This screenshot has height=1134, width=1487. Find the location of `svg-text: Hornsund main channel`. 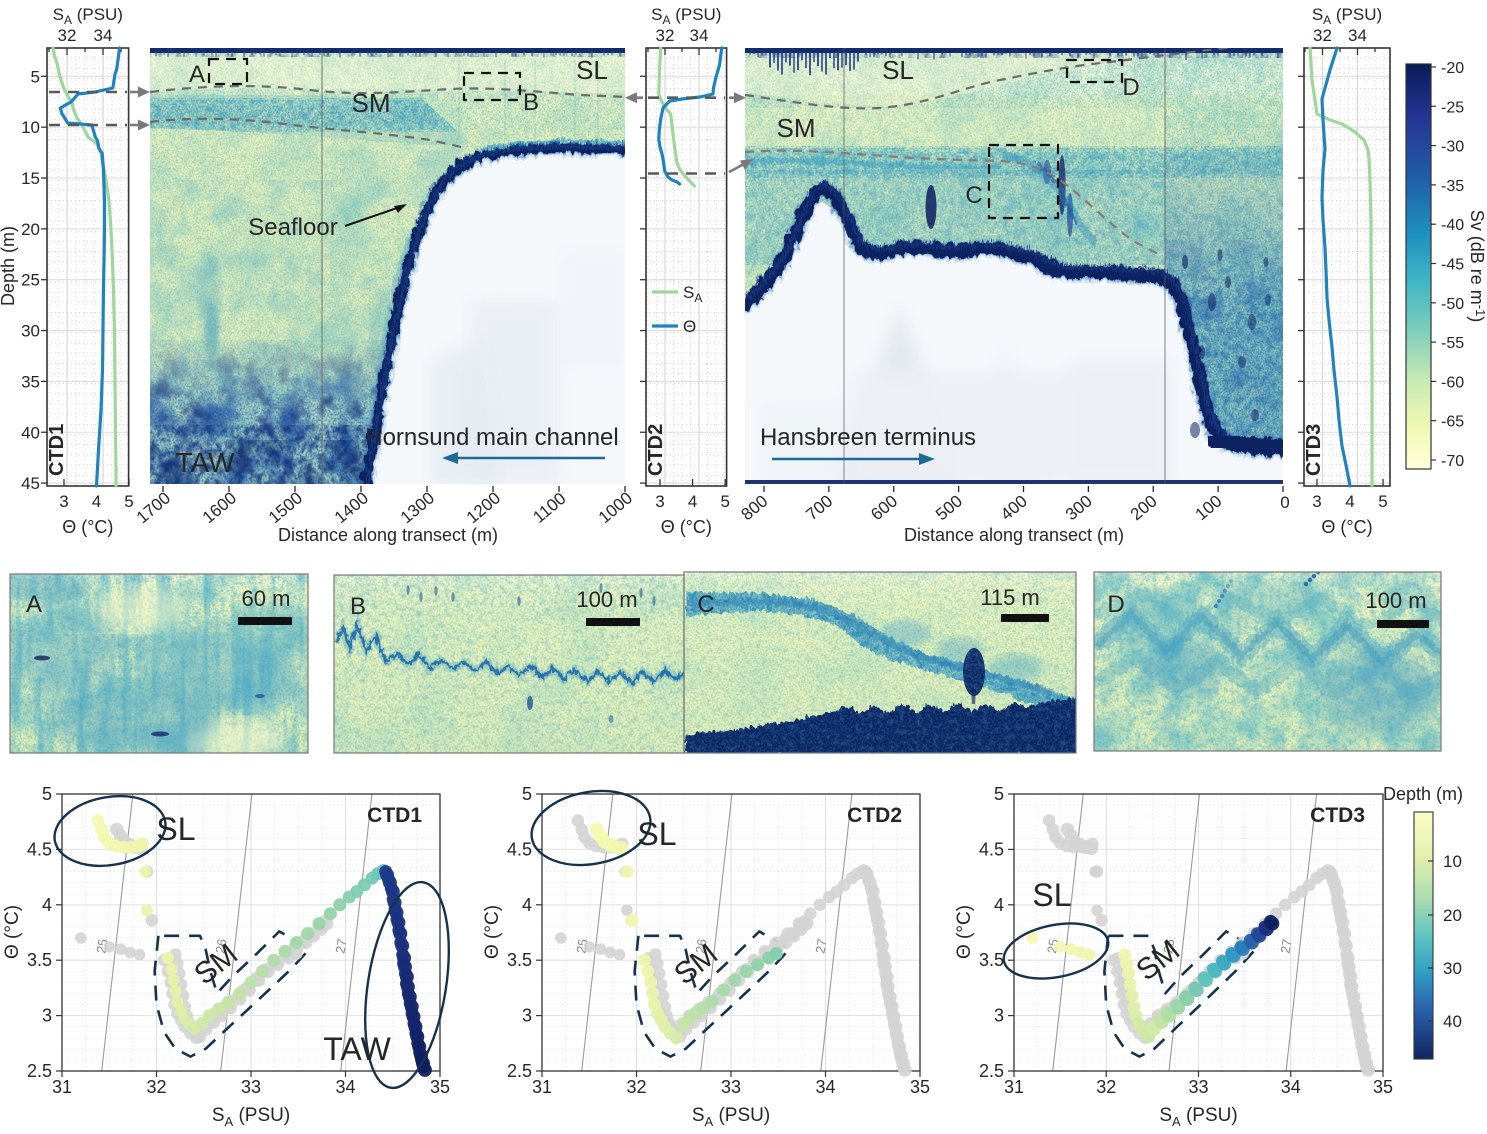

svg-text: Hornsund main channel is located at coordinates (492, 437).